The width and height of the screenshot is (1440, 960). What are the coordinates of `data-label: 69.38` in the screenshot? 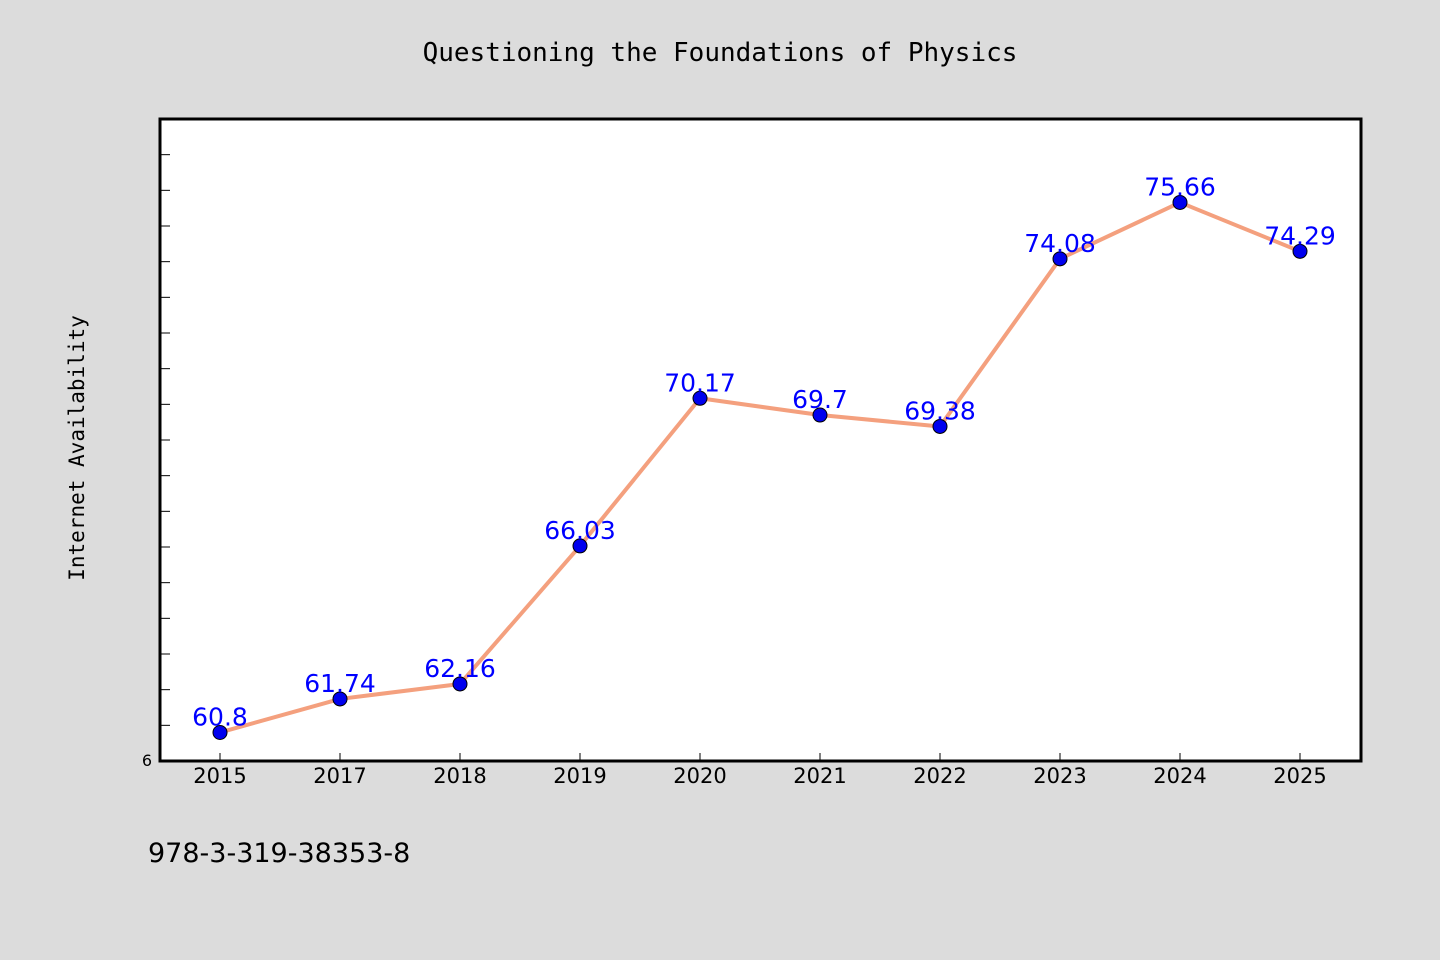 It's located at (940, 410).